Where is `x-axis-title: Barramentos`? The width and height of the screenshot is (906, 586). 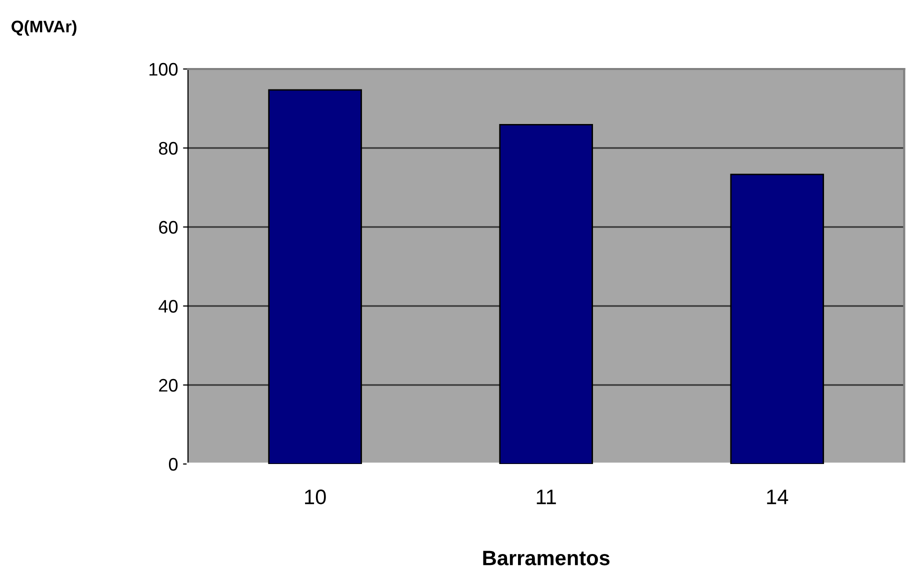 x-axis-title: Barramentos is located at coordinates (546, 558).